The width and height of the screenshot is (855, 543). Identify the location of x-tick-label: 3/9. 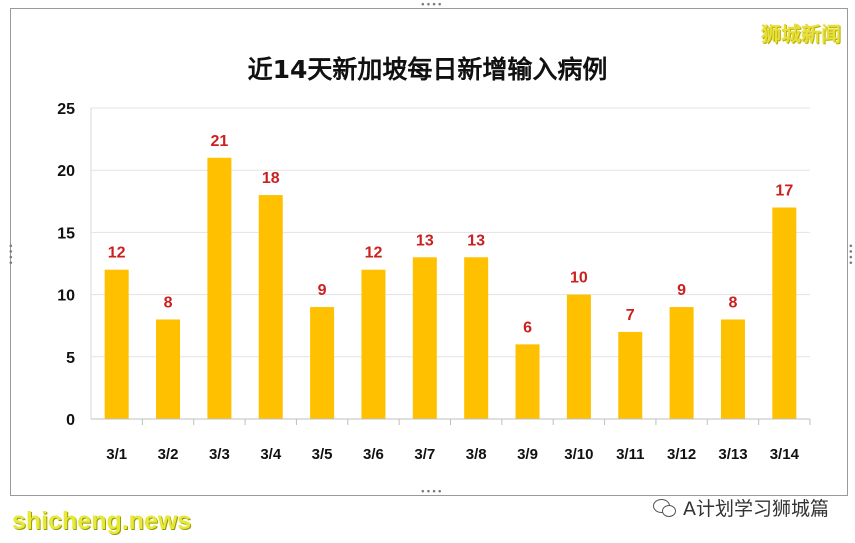
(527, 454).